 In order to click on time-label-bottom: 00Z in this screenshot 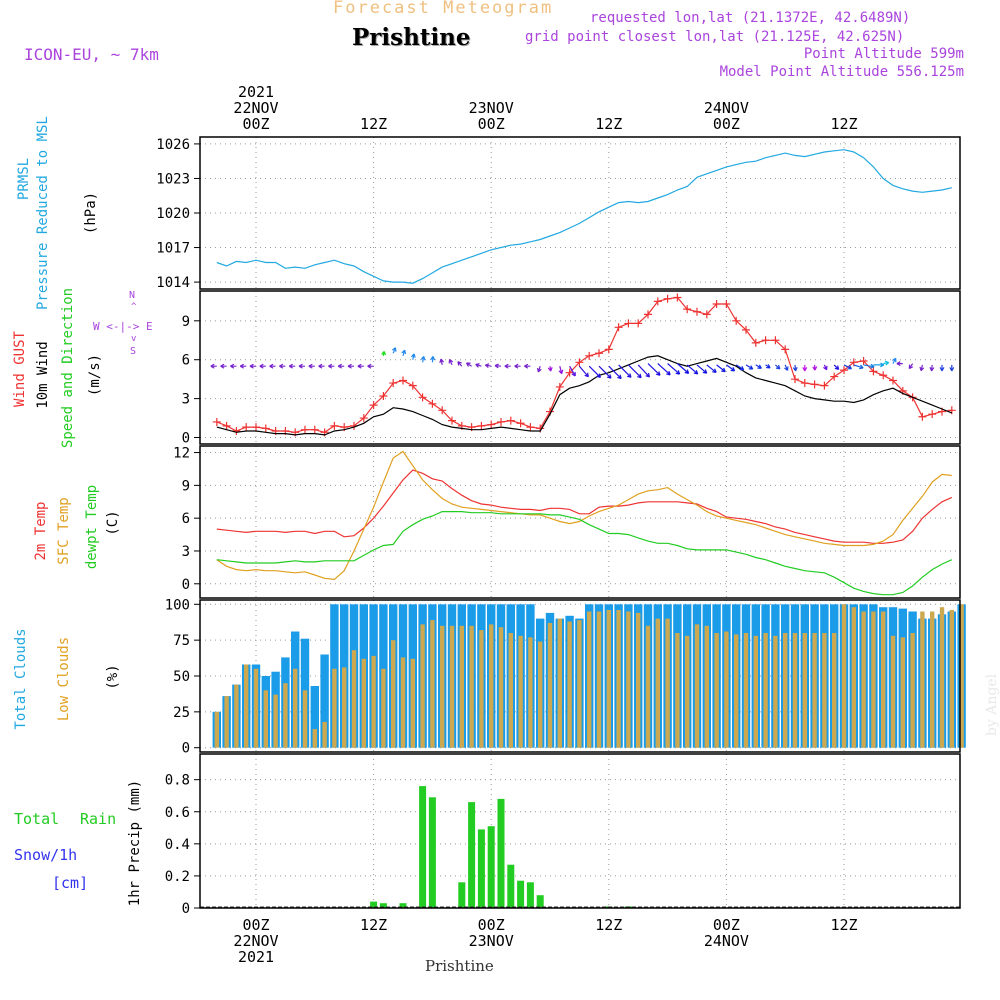, I will do `click(491, 925)`.